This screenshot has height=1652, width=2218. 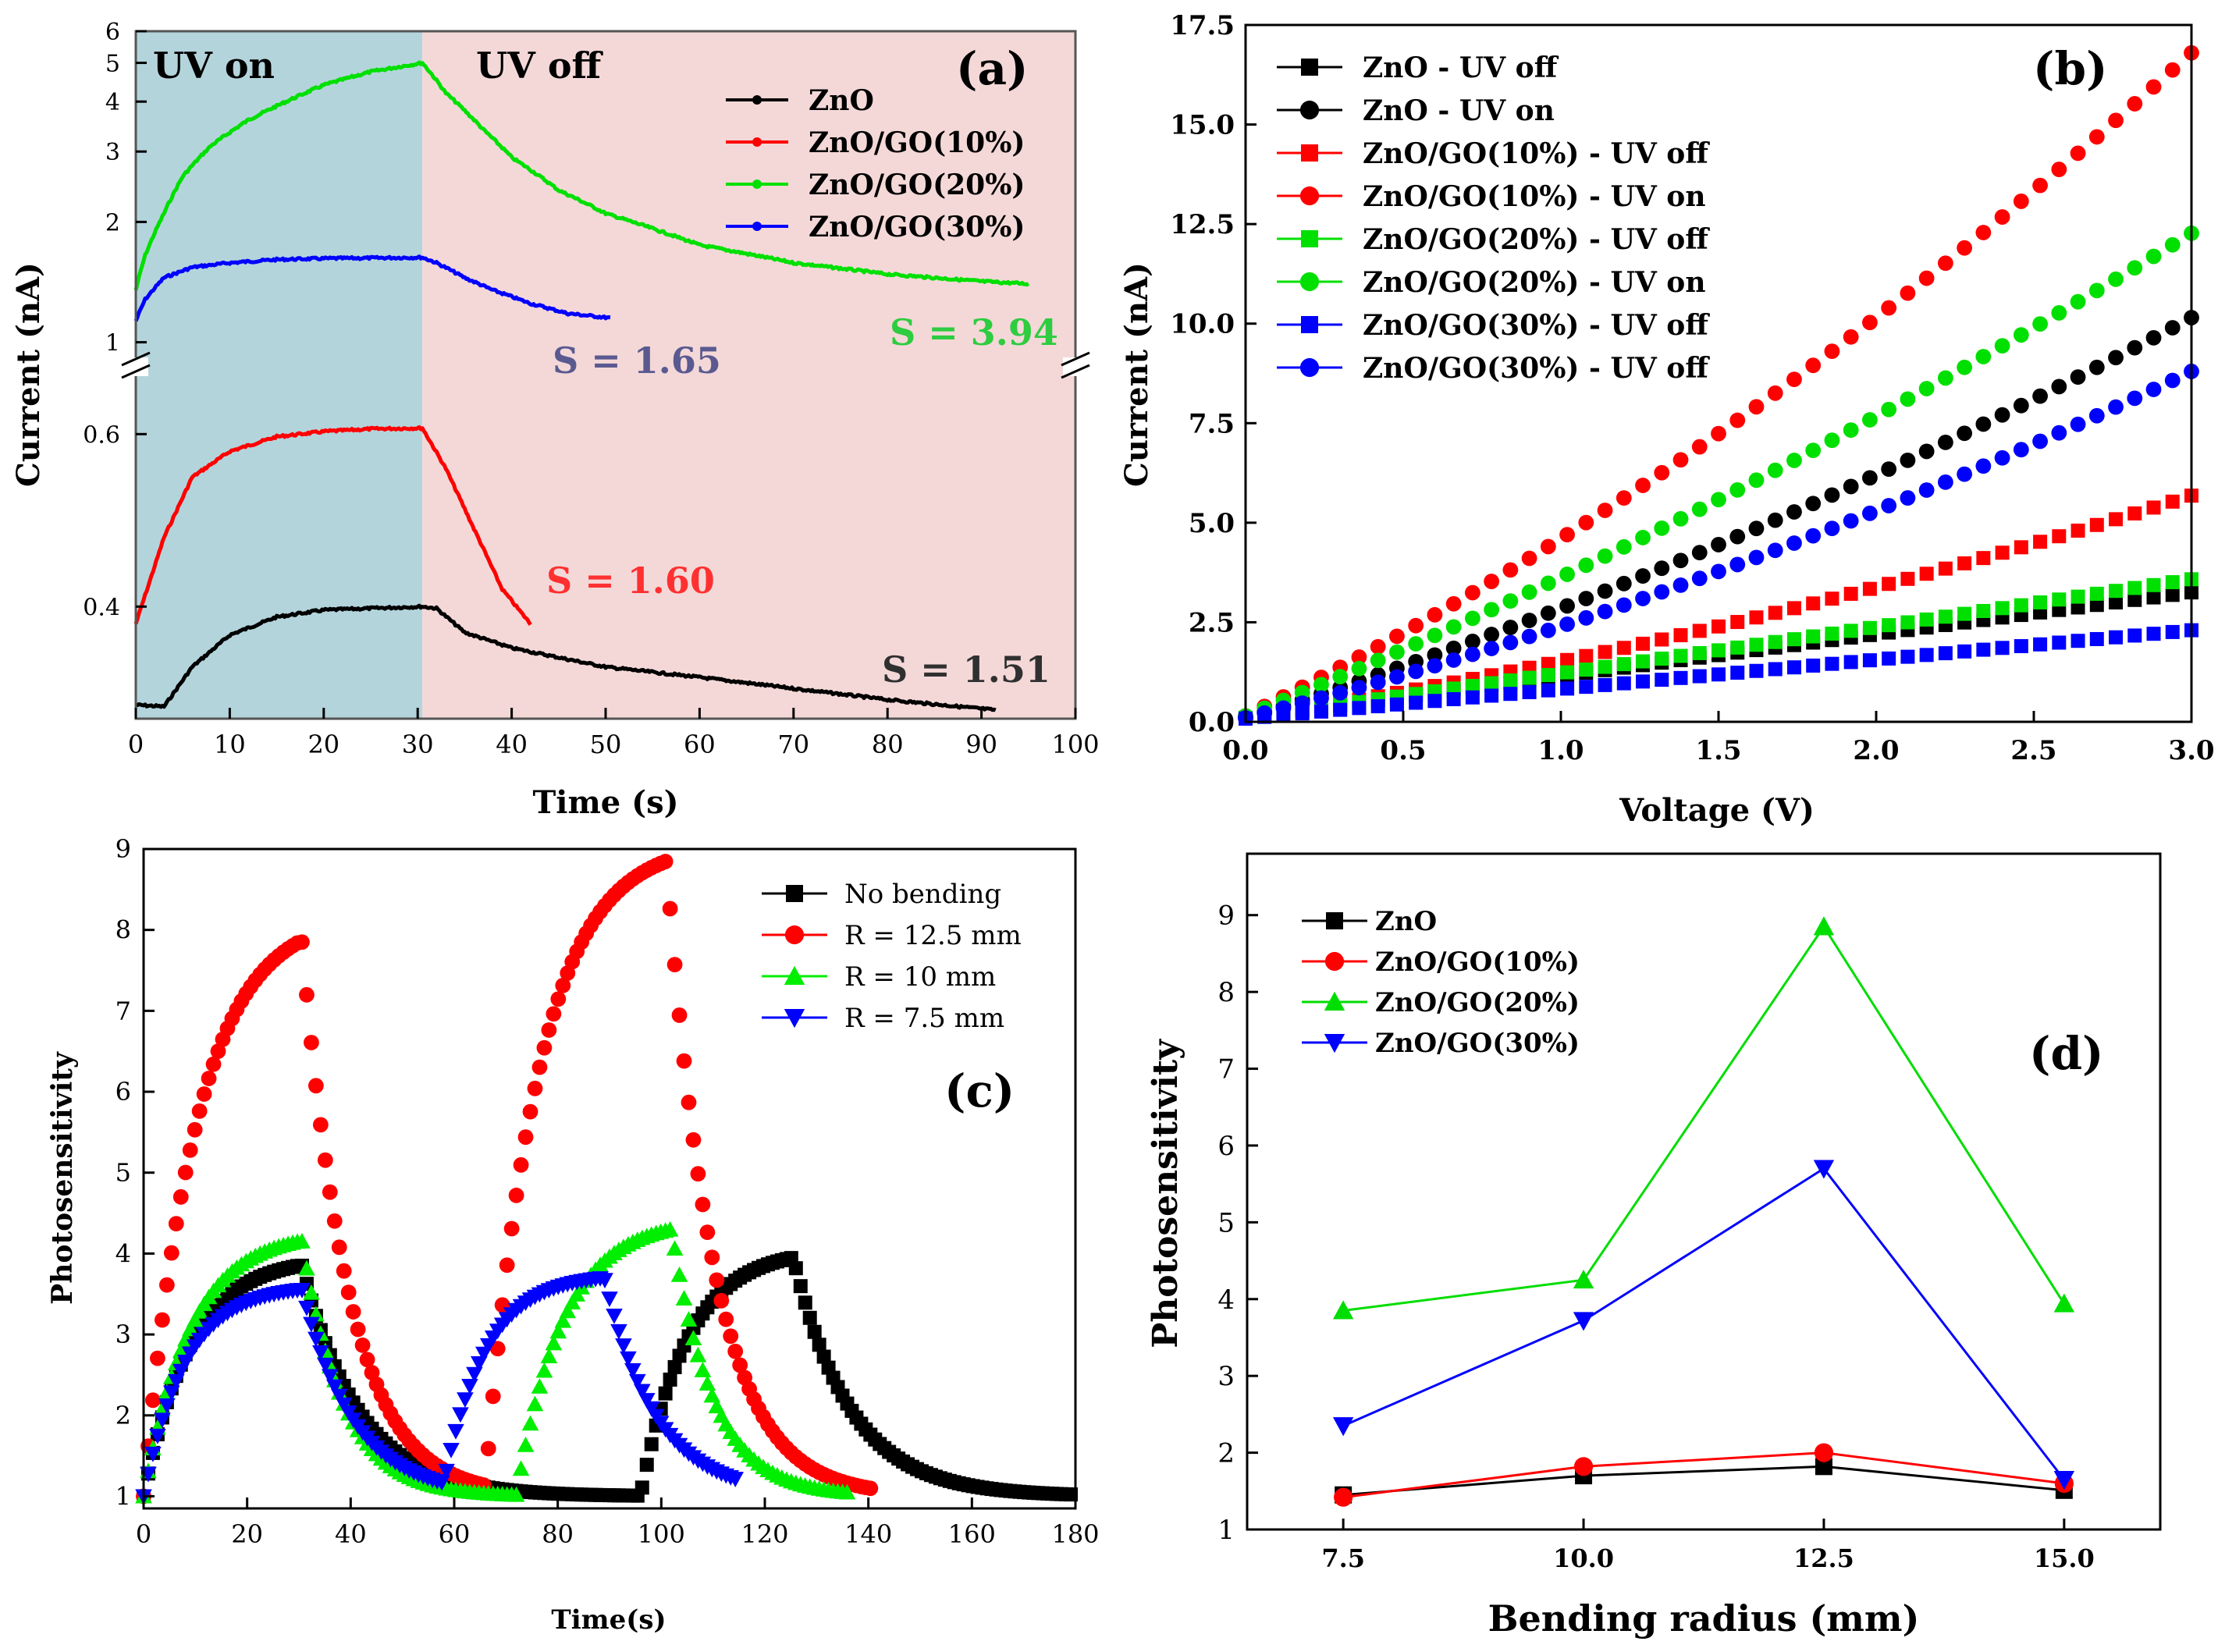 What do you see at coordinates (764, 1534) in the screenshot?
I see `x-tick-label: 120` at bounding box center [764, 1534].